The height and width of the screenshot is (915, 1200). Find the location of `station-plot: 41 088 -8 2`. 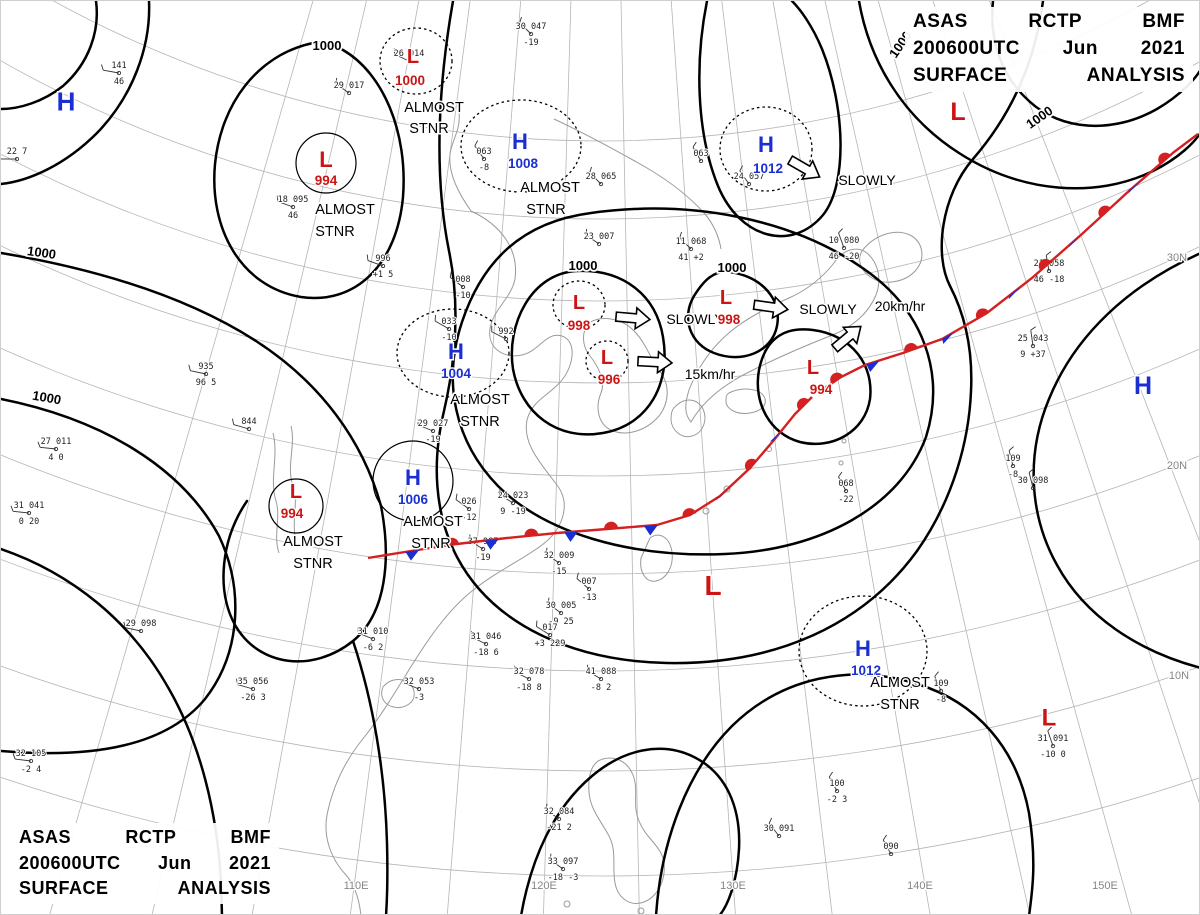

station-plot: 41 088 -8 2 is located at coordinates (601, 679).